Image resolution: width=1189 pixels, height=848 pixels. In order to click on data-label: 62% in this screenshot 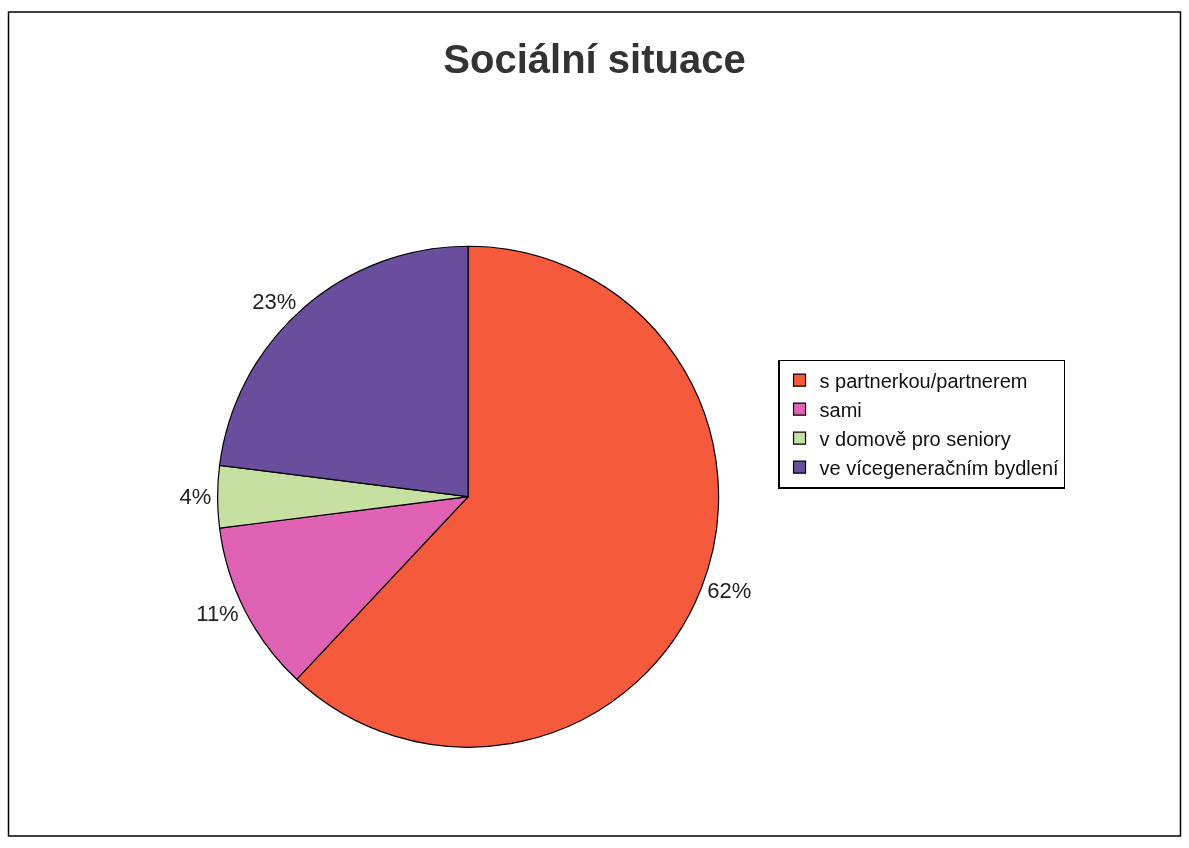, I will do `click(729, 591)`.